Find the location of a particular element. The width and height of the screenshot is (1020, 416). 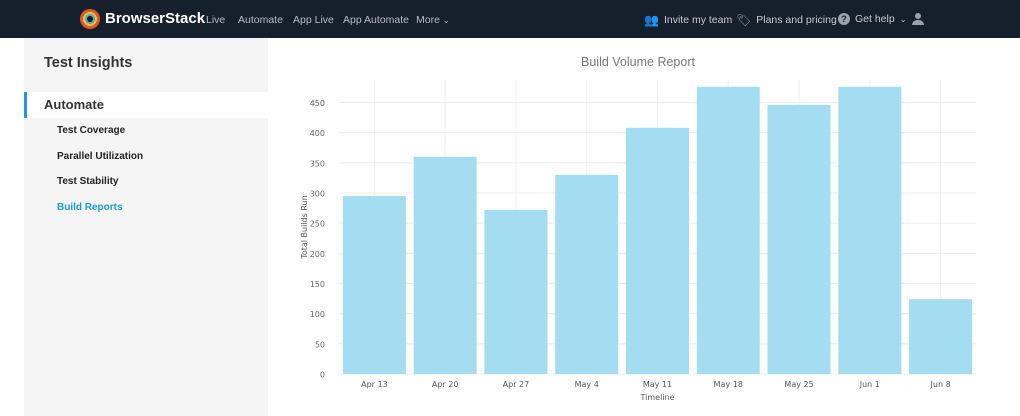

sidebar-section-automate: Automate is located at coordinates (146, 105).